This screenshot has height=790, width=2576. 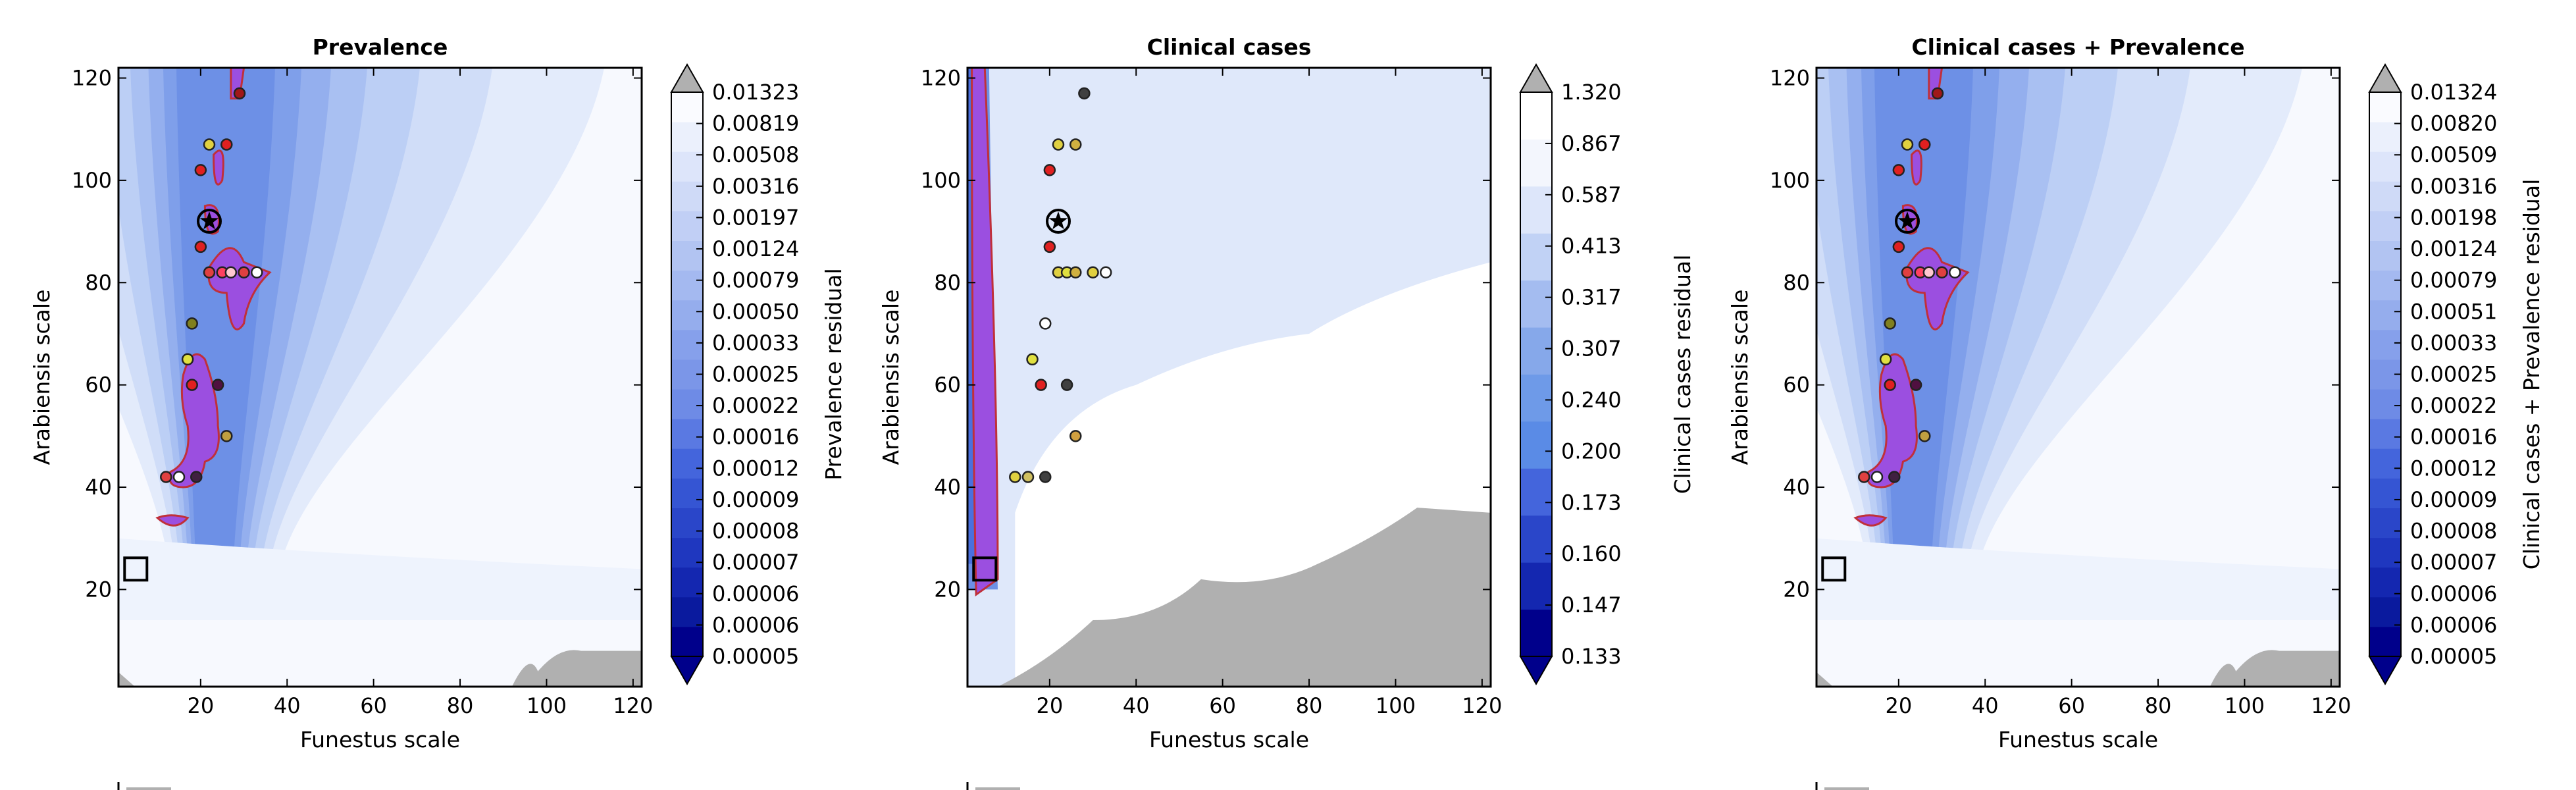 What do you see at coordinates (1591, 297) in the screenshot?
I see `colorbar-tick-label: 0.317` at bounding box center [1591, 297].